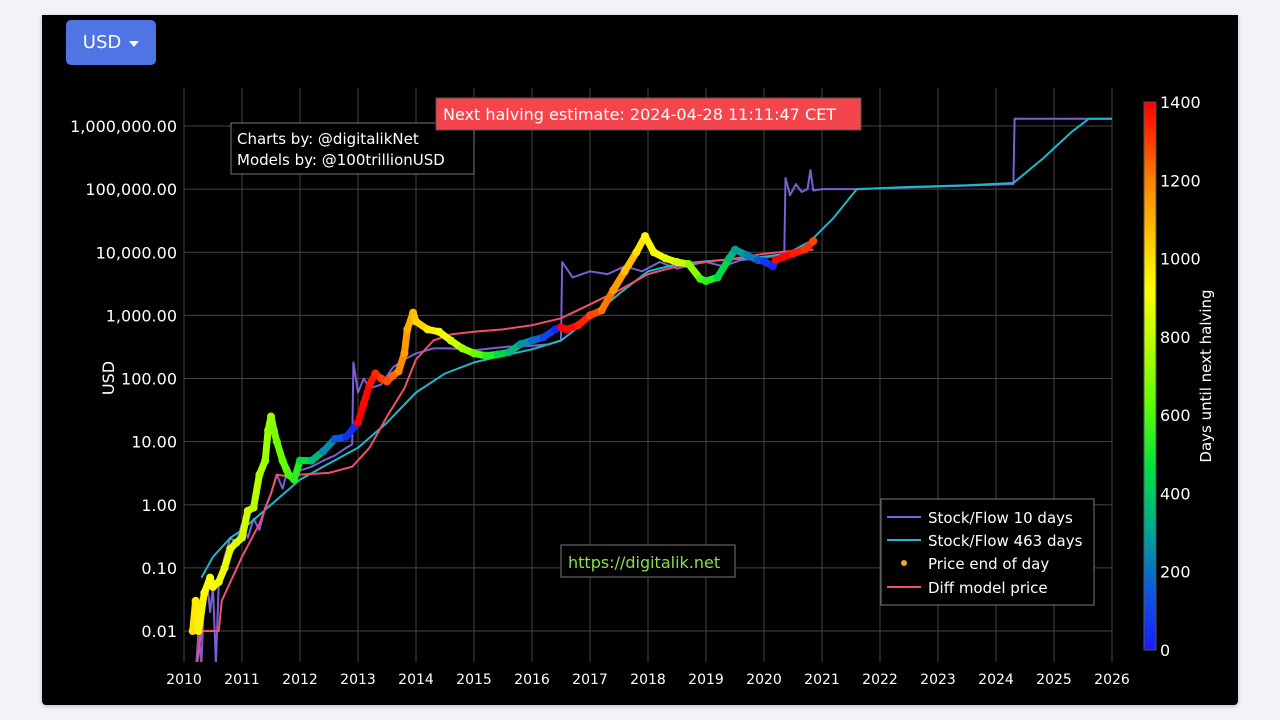 The image size is (1280, 720). Describe the element at coordinates (644, 562) in the screenshot. I see `website-link: https://digitalik.net` at that location.